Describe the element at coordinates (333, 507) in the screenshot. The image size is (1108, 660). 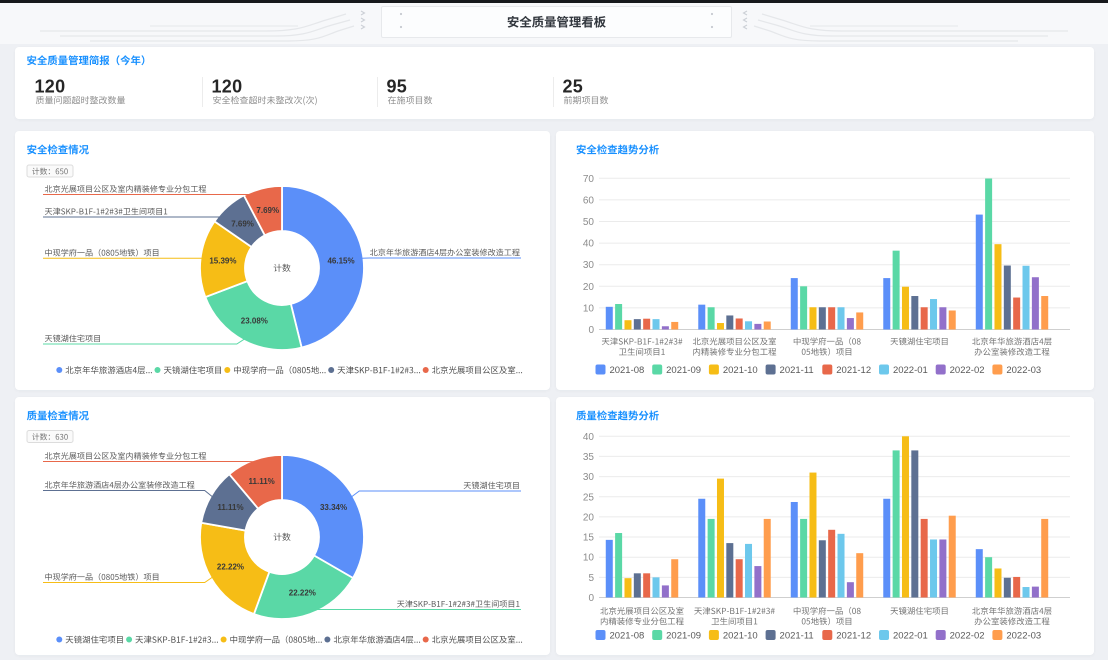
I see `svg-text: 33.34%` at that location.